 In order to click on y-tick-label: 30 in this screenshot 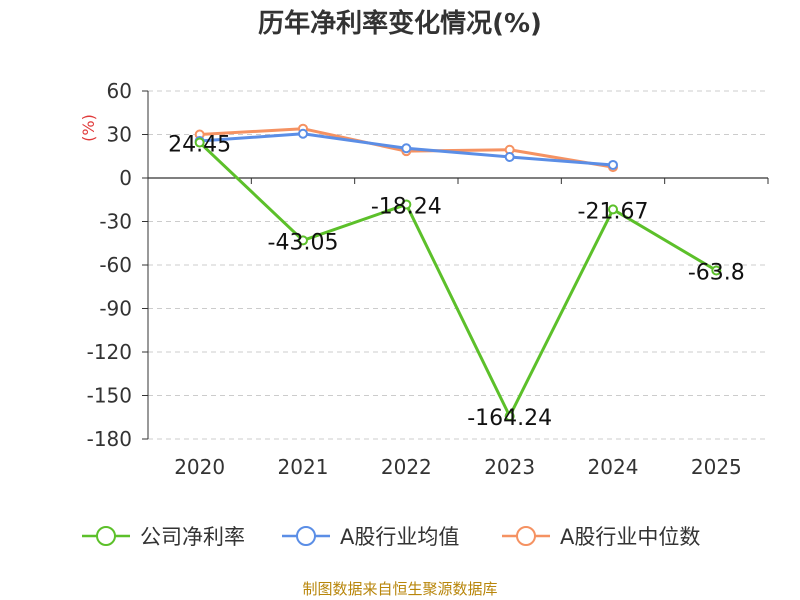, I will do `click(119, 135)`.